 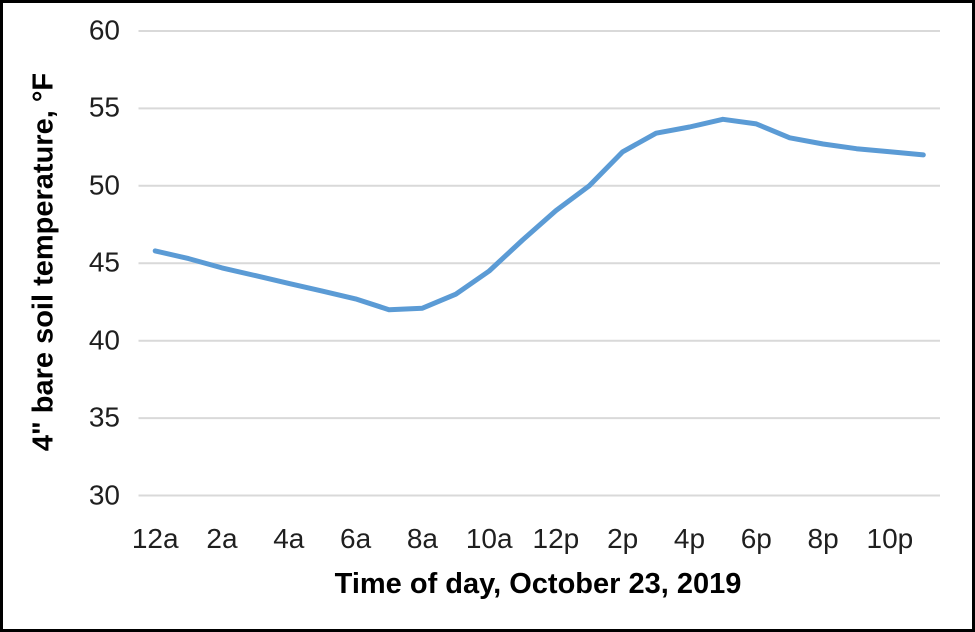 I want to click on x-axis-title: Time of day, October 23, 2019, so click(x=538, y=584).